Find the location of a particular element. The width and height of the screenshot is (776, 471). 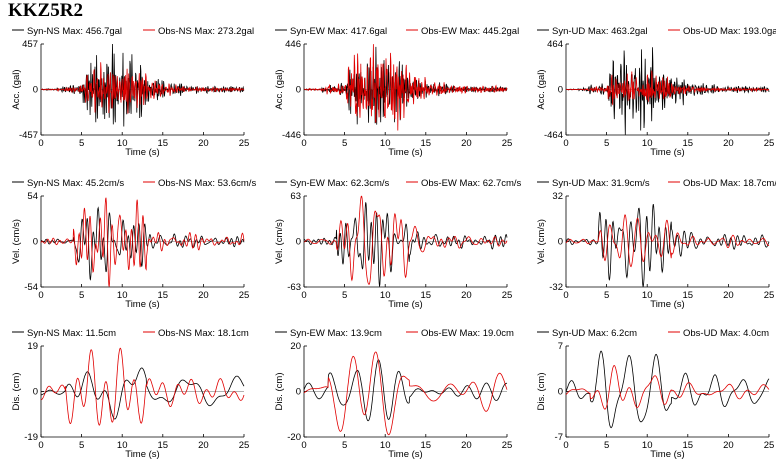

legend-entry: Syn-NS Max: 456.7gal is located at coordinates (74, 31).